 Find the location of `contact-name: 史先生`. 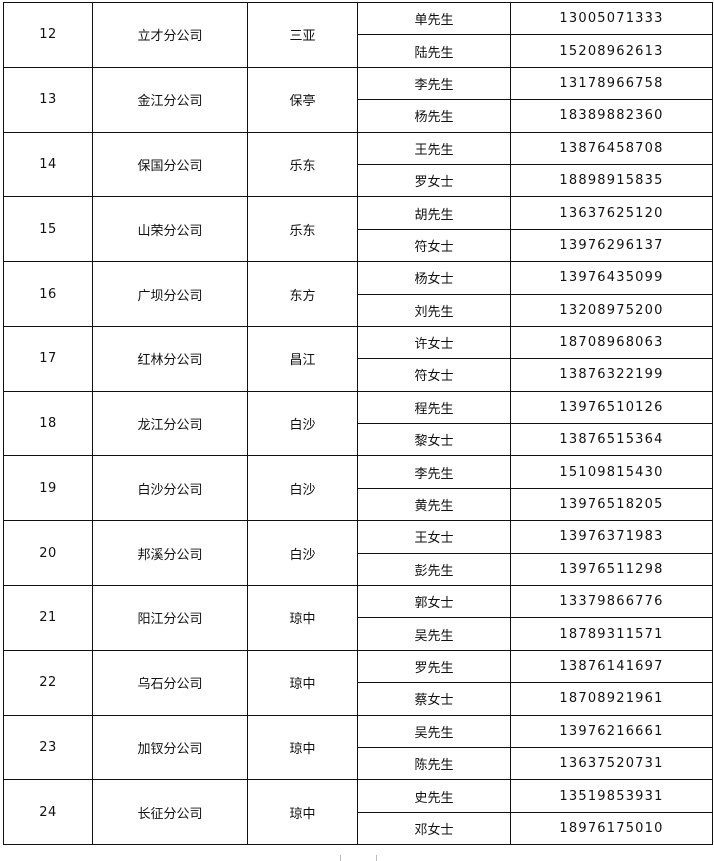

contact-name: 史先生 is located at coordinates (434, 796).